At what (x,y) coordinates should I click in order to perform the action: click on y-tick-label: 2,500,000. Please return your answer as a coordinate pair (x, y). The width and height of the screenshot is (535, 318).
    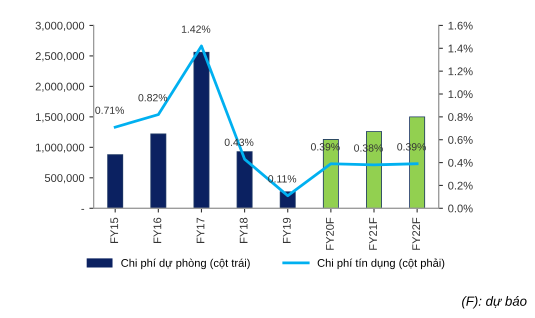
    Looking at the image, I should click on (60, 57).